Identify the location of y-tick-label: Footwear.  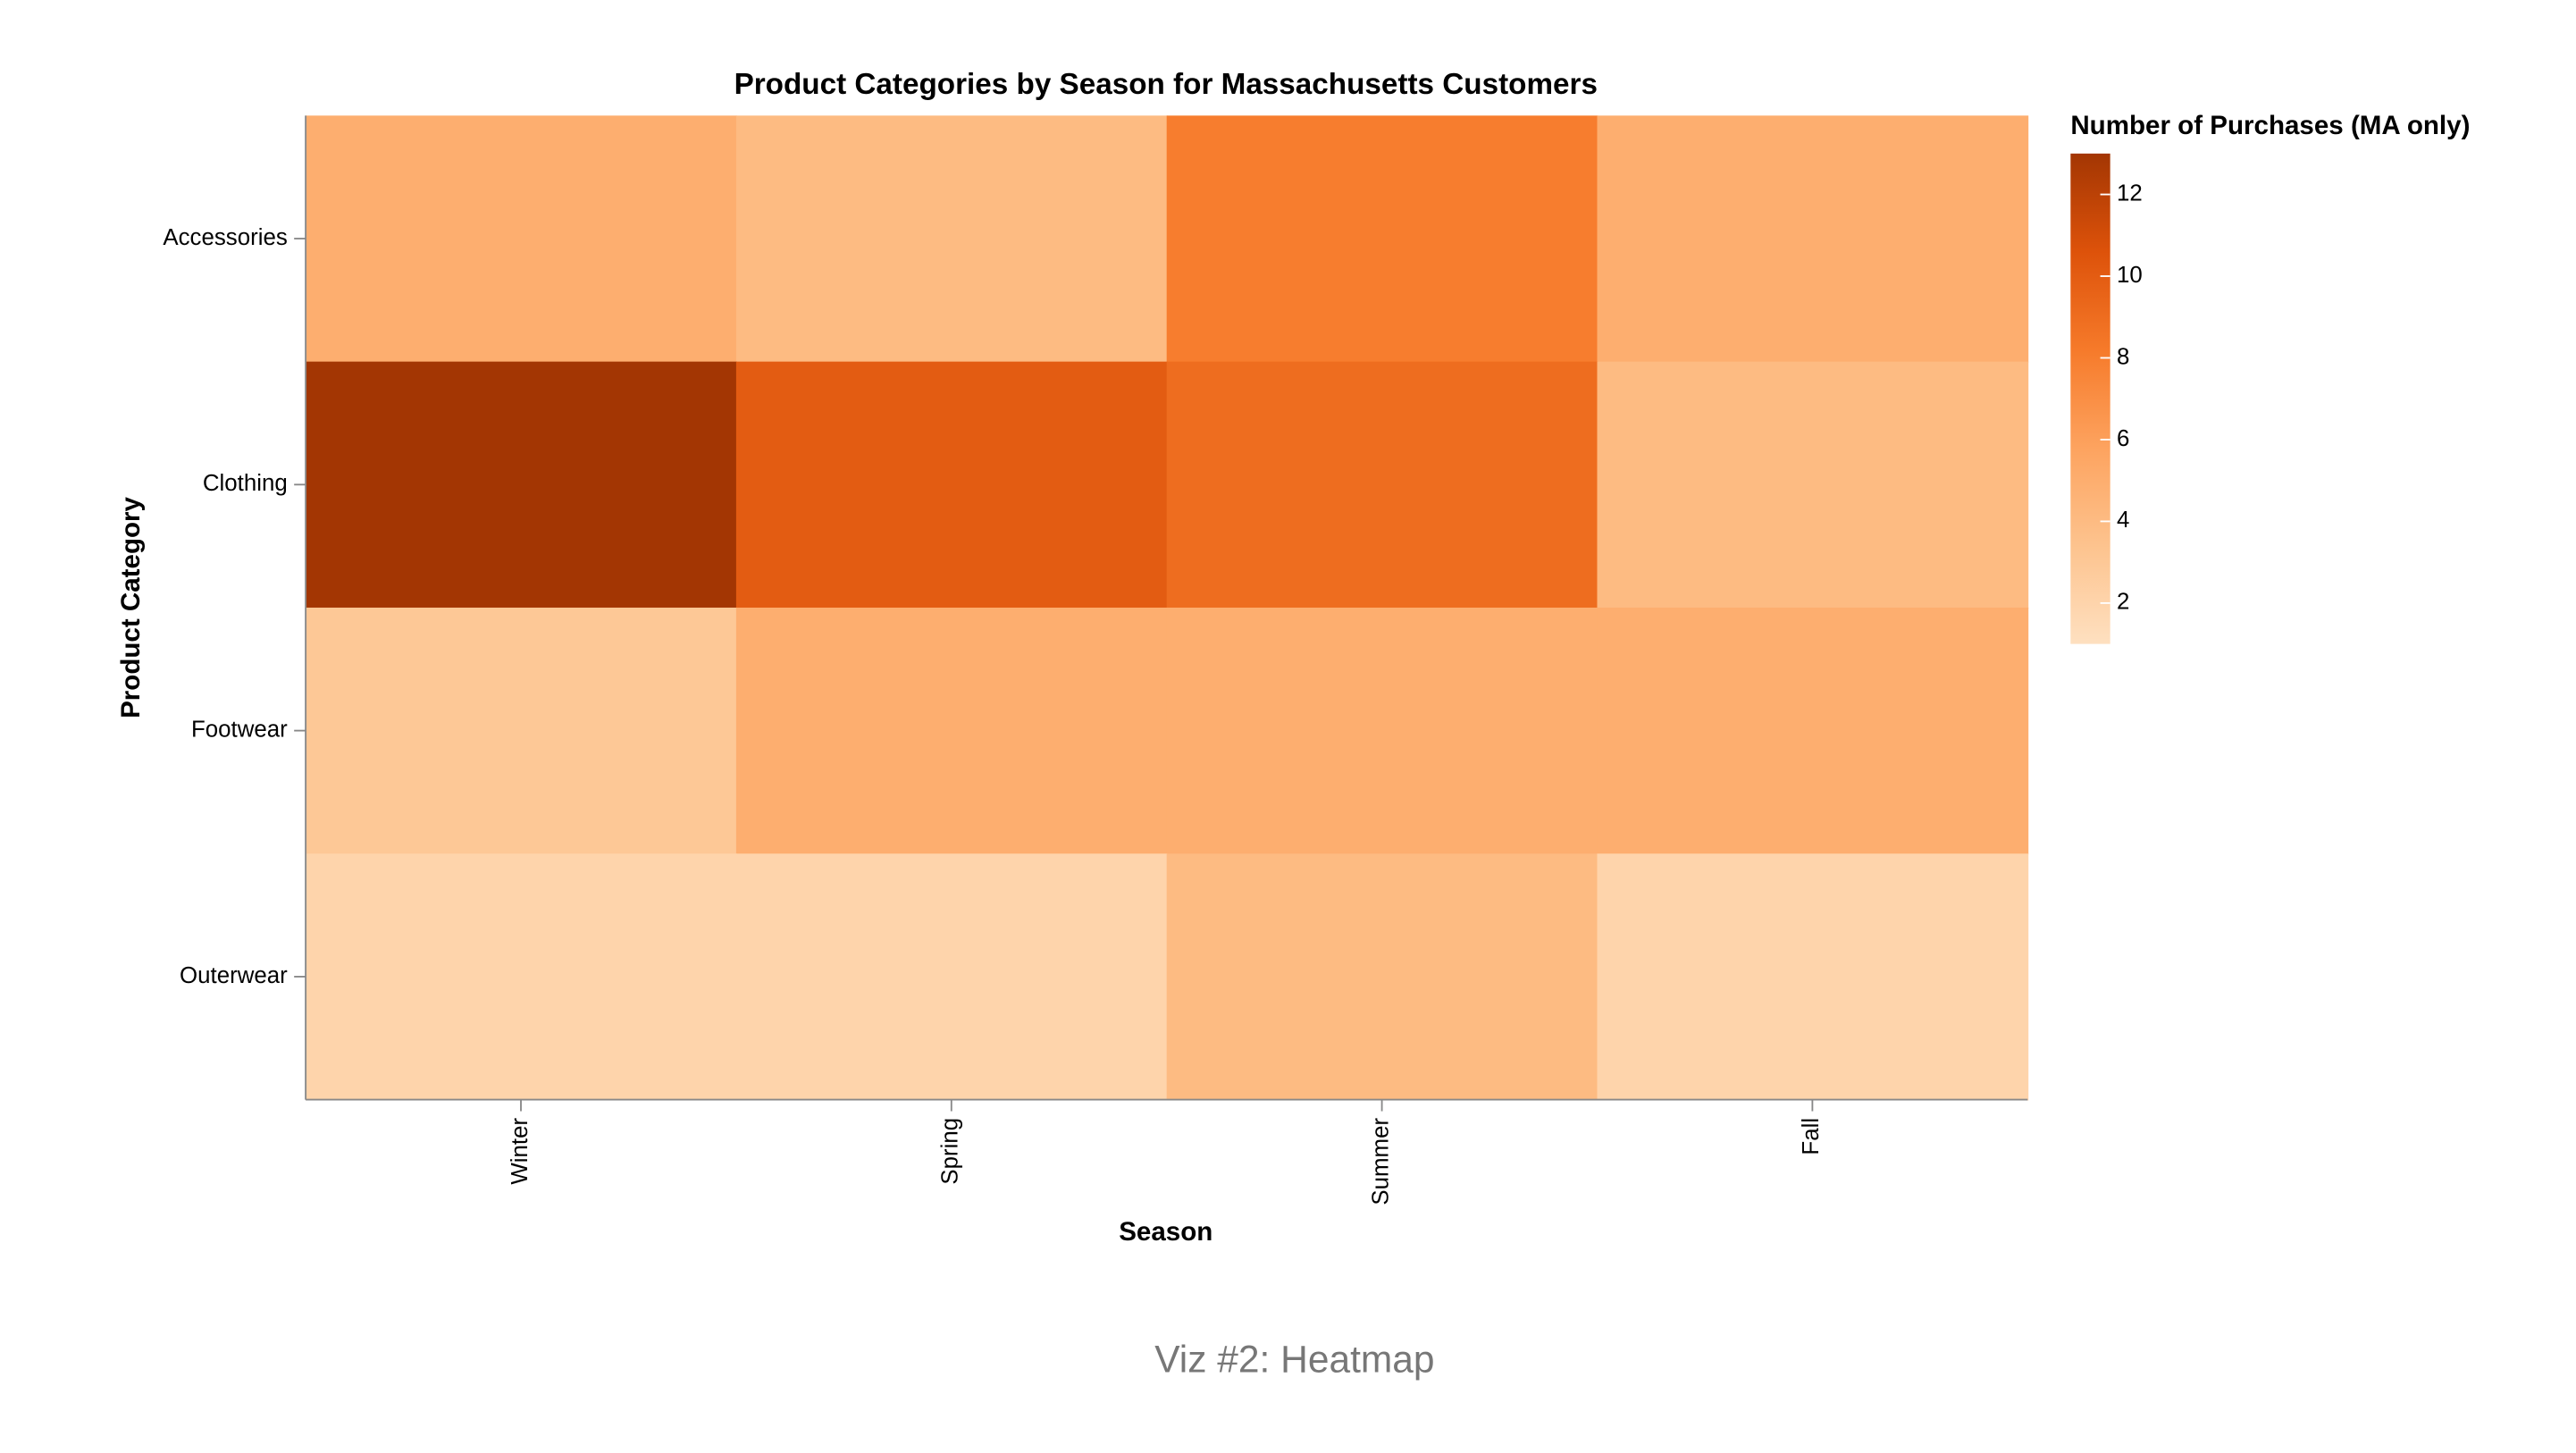
(240, 729).